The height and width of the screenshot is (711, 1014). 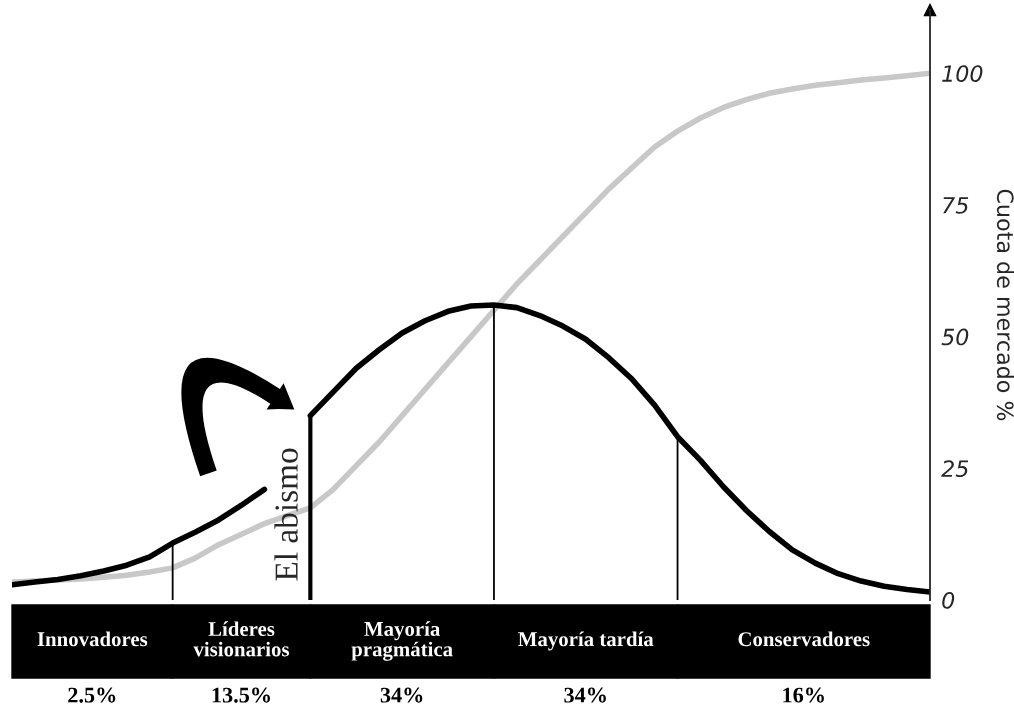 I want to click on y-tick-label: 75, so click(x=956, y=205).